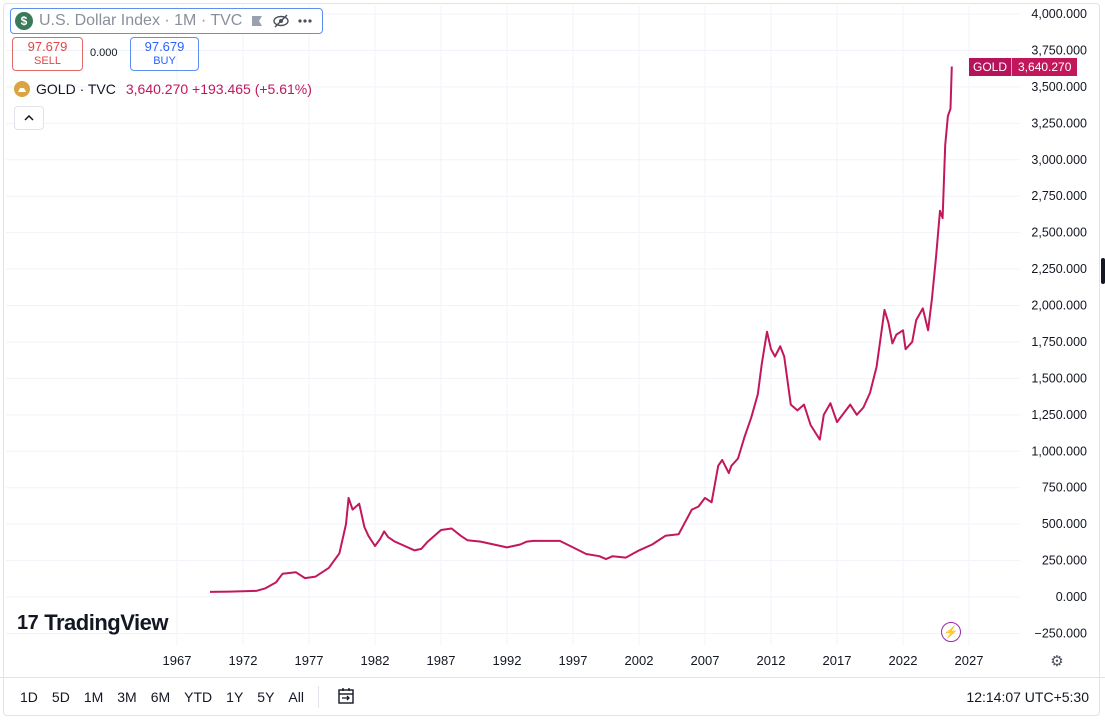  What do you see at coordinates (164, 61) in the screenshot?
I see `buy-label: BUY` at bounding box center [164, 61].